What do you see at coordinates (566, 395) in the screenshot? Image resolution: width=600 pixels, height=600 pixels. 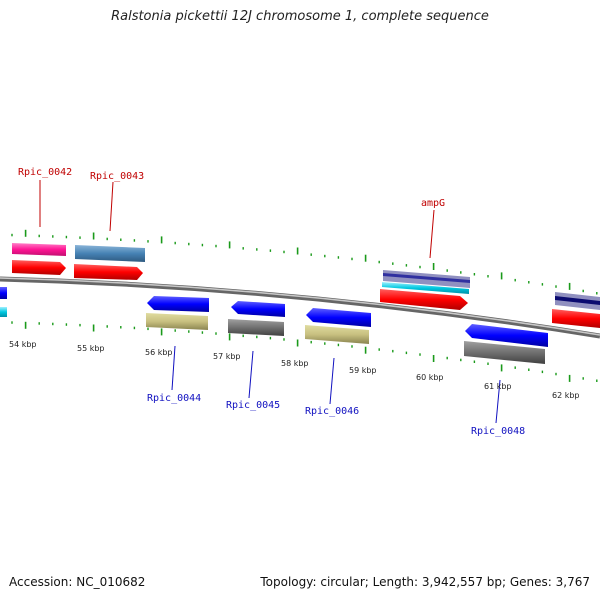 I see `scale-label-62kbp: 62 kbp` at bounding box center [566, 395].